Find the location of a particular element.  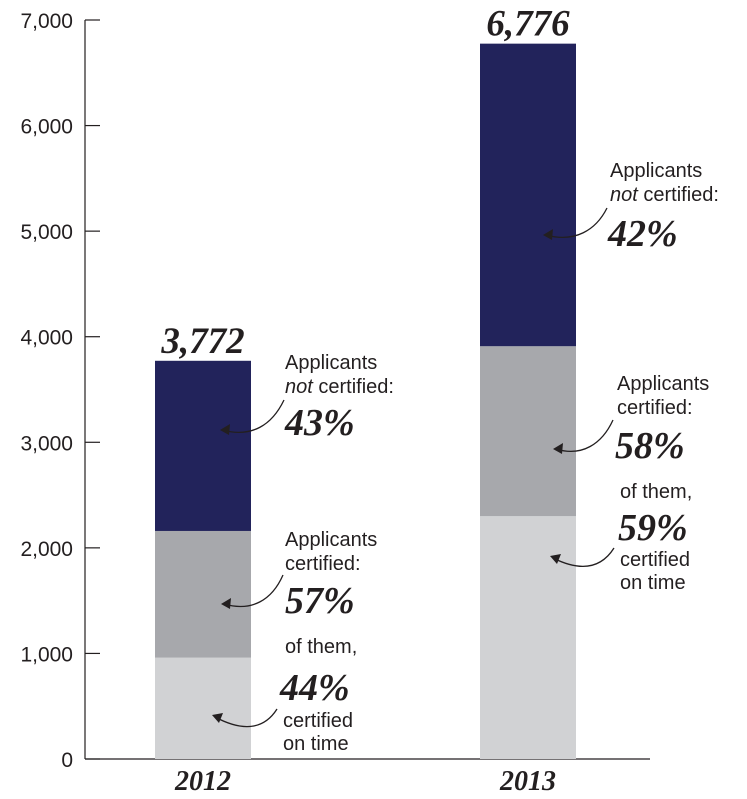

y-tick-label: 1,000 is located at coordinates (46, 654).